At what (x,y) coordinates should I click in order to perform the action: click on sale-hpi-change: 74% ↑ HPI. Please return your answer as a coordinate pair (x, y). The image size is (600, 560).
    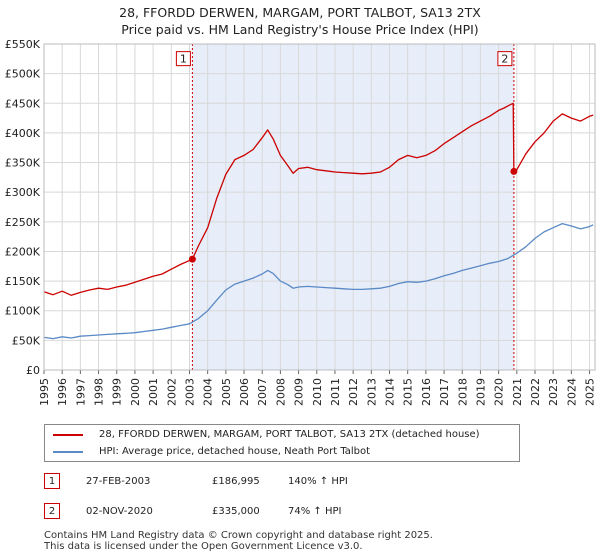
    Looking at the image, I should click on (315, 511).